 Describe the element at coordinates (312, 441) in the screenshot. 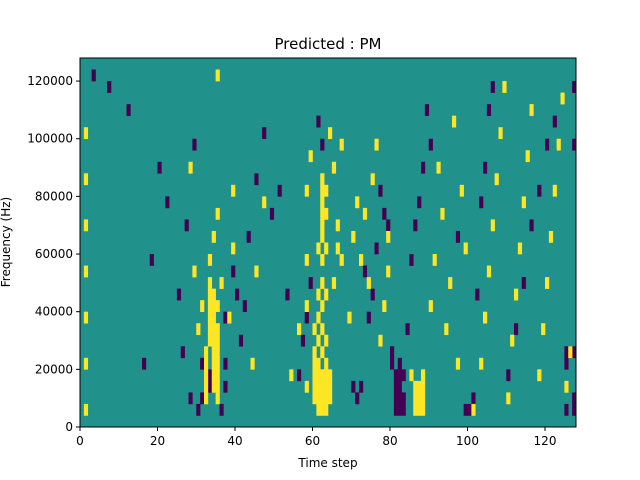

I see `x-tick-label: 60` at that location.